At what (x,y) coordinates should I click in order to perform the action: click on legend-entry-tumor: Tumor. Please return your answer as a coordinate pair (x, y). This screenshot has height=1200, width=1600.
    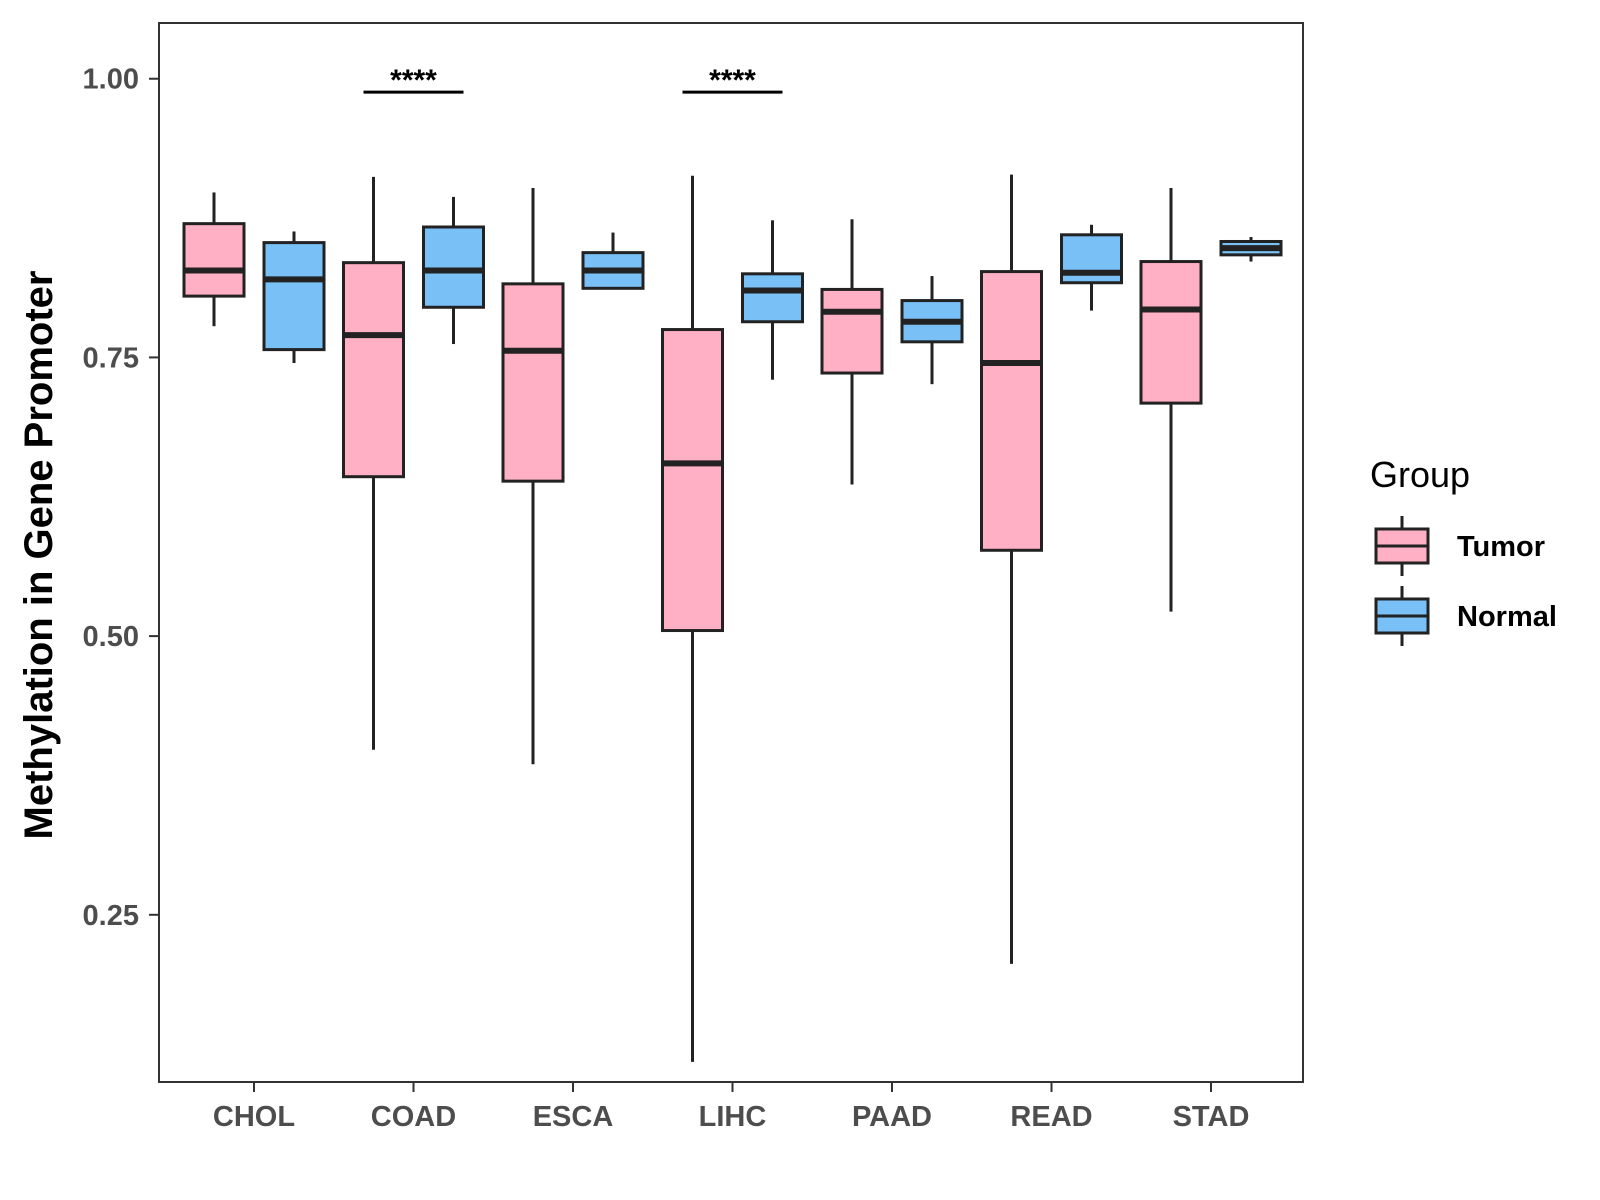
    Looking at the image, I should click on (1459, 546).